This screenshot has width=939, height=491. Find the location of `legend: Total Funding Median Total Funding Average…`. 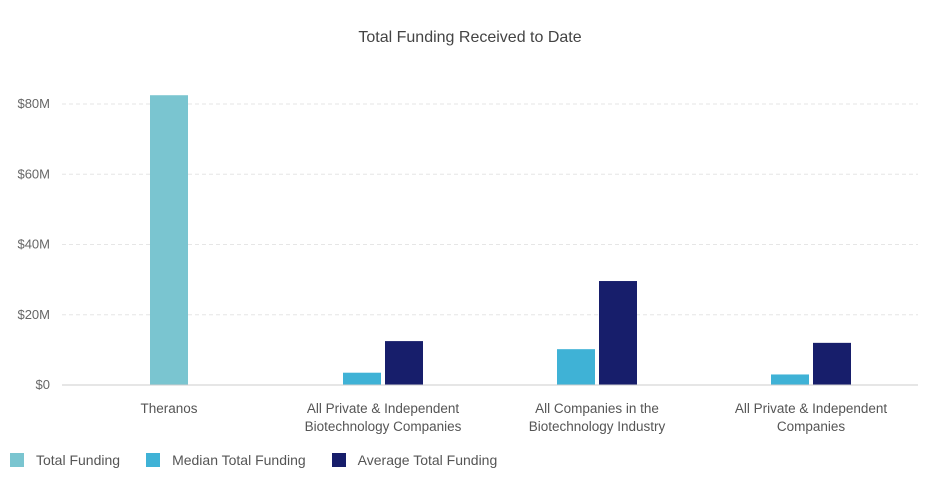

legend: Total Funding Median Total Funding Average… is located at coordinates (266, 460).